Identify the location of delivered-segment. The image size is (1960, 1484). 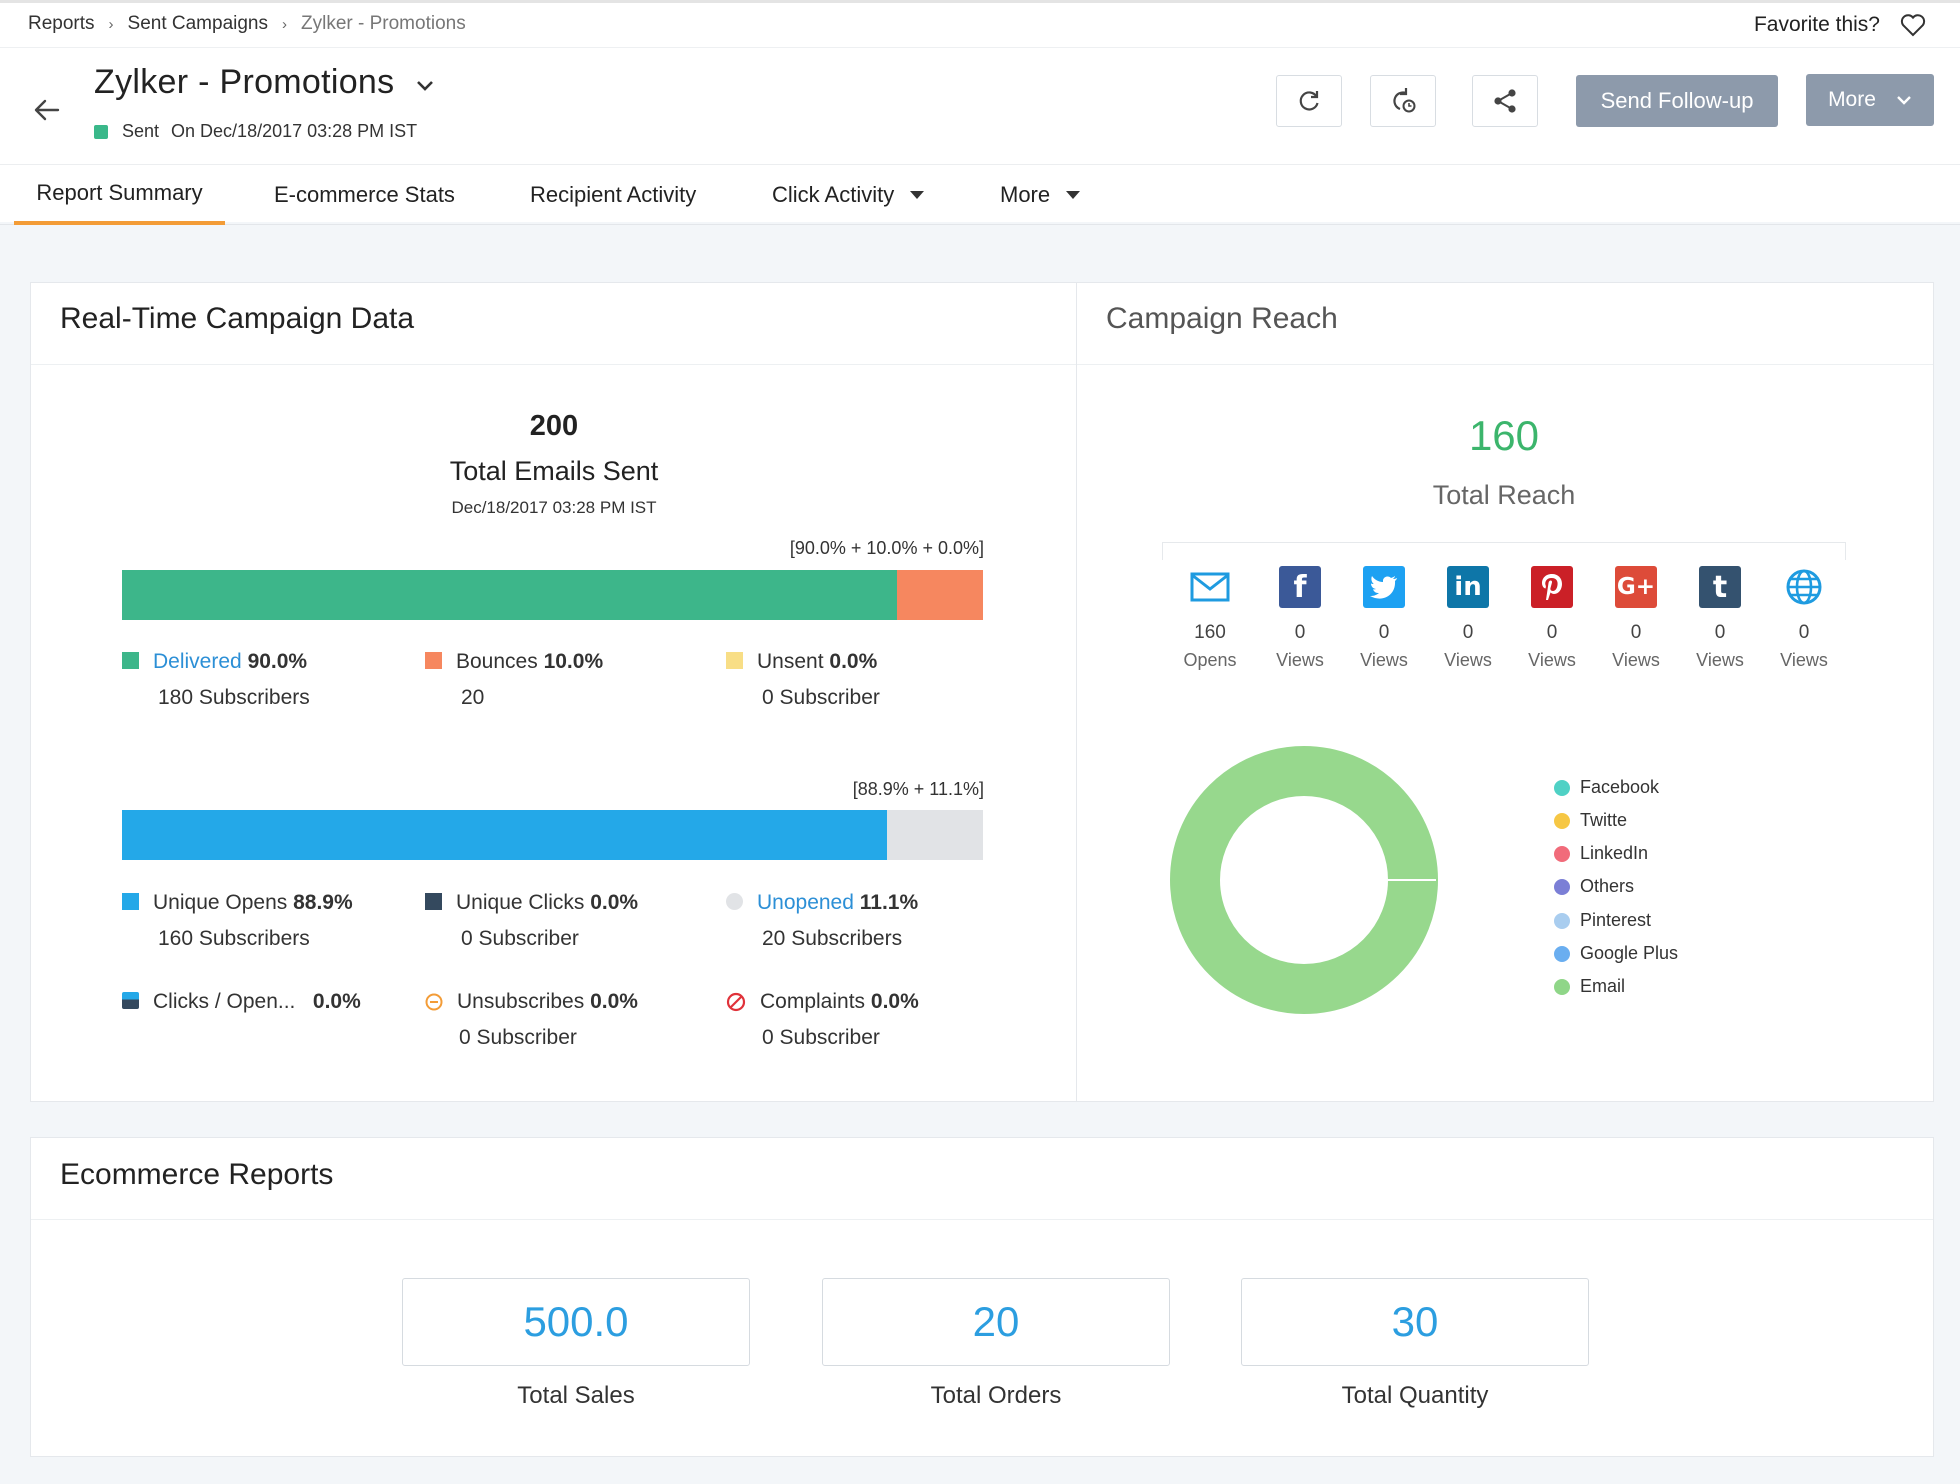
(509, 595).